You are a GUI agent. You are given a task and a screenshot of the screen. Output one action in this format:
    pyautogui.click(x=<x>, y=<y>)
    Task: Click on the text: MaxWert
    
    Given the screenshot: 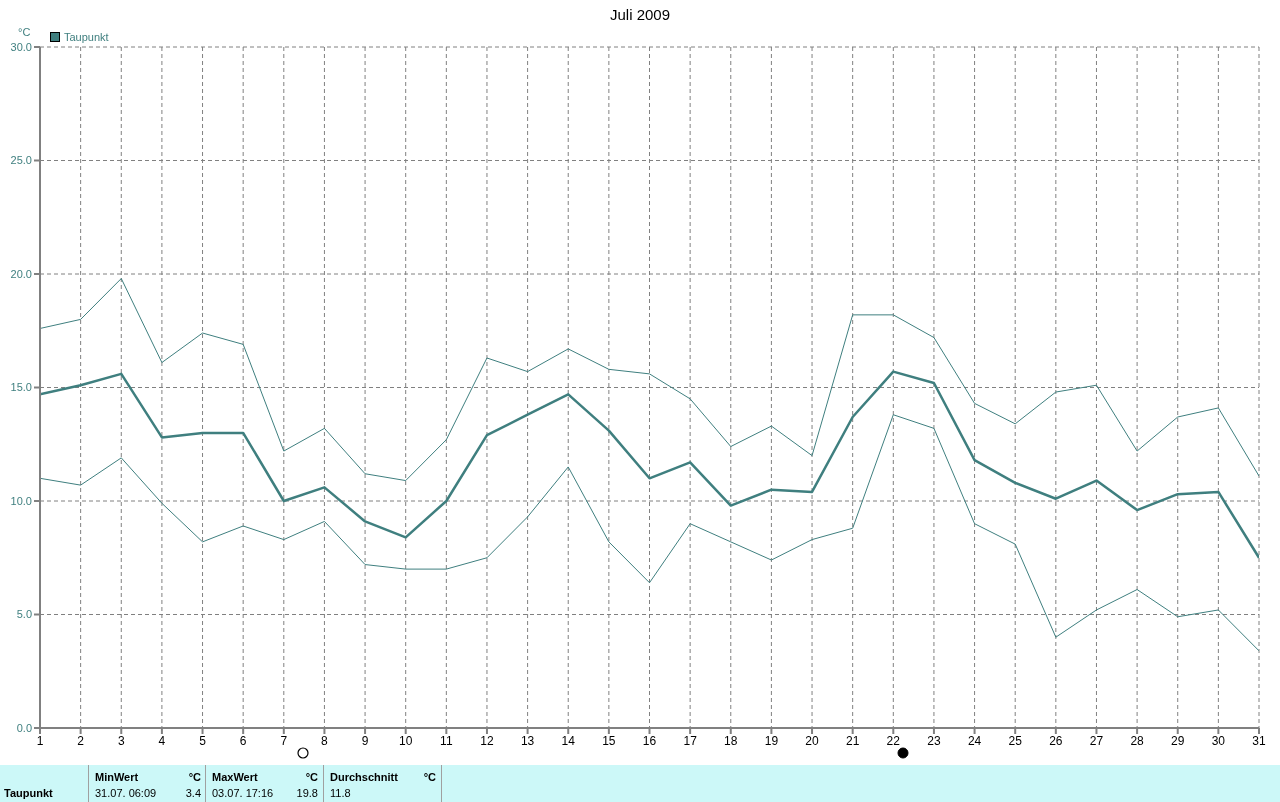 What is the action you would take?
    pyautogui.click(x=235, y=777)
    